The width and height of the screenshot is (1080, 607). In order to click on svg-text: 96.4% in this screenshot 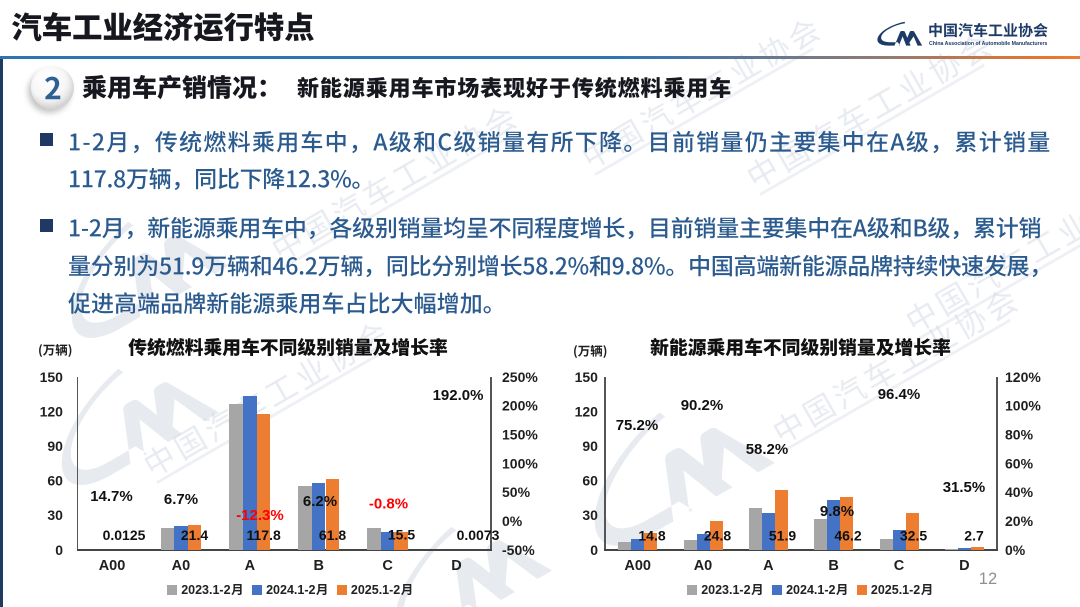, I will do `click(899, 394)`.